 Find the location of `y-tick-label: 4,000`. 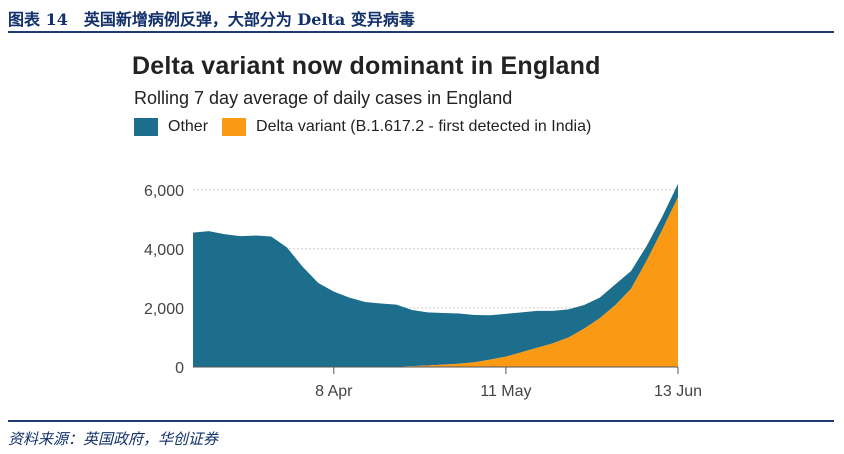

y-tick-label: 4,000 is located at coordinates (164, 250).